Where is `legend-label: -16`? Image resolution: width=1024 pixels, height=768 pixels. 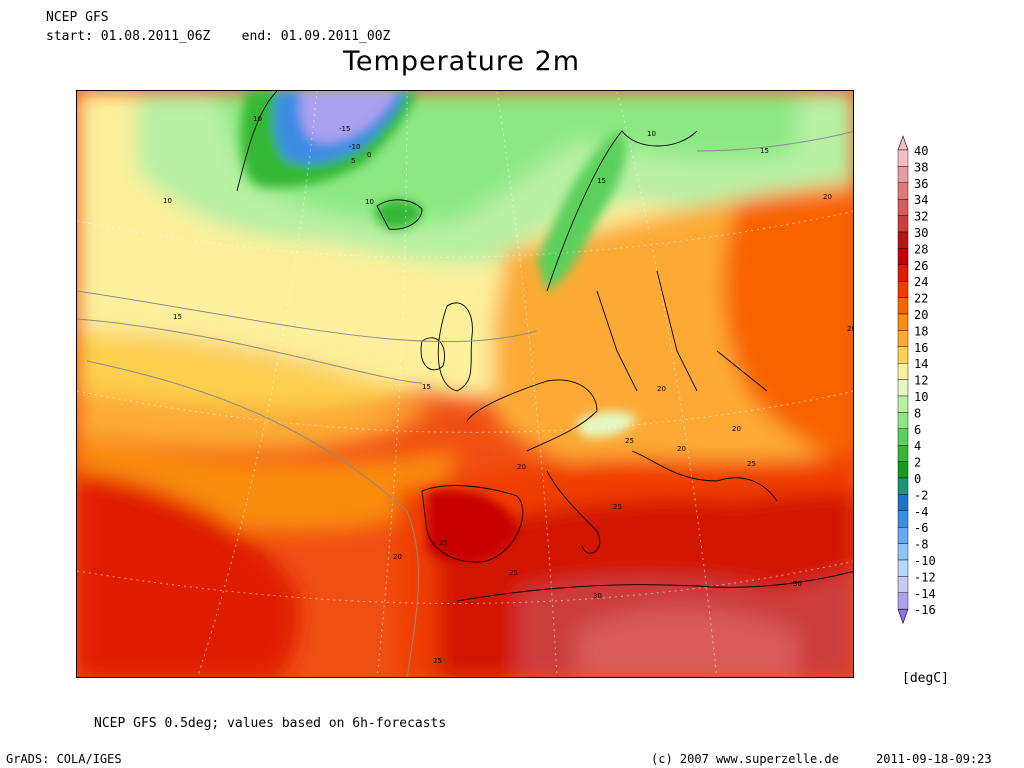 legend-label: -16 is located at coordinates (925, 610).